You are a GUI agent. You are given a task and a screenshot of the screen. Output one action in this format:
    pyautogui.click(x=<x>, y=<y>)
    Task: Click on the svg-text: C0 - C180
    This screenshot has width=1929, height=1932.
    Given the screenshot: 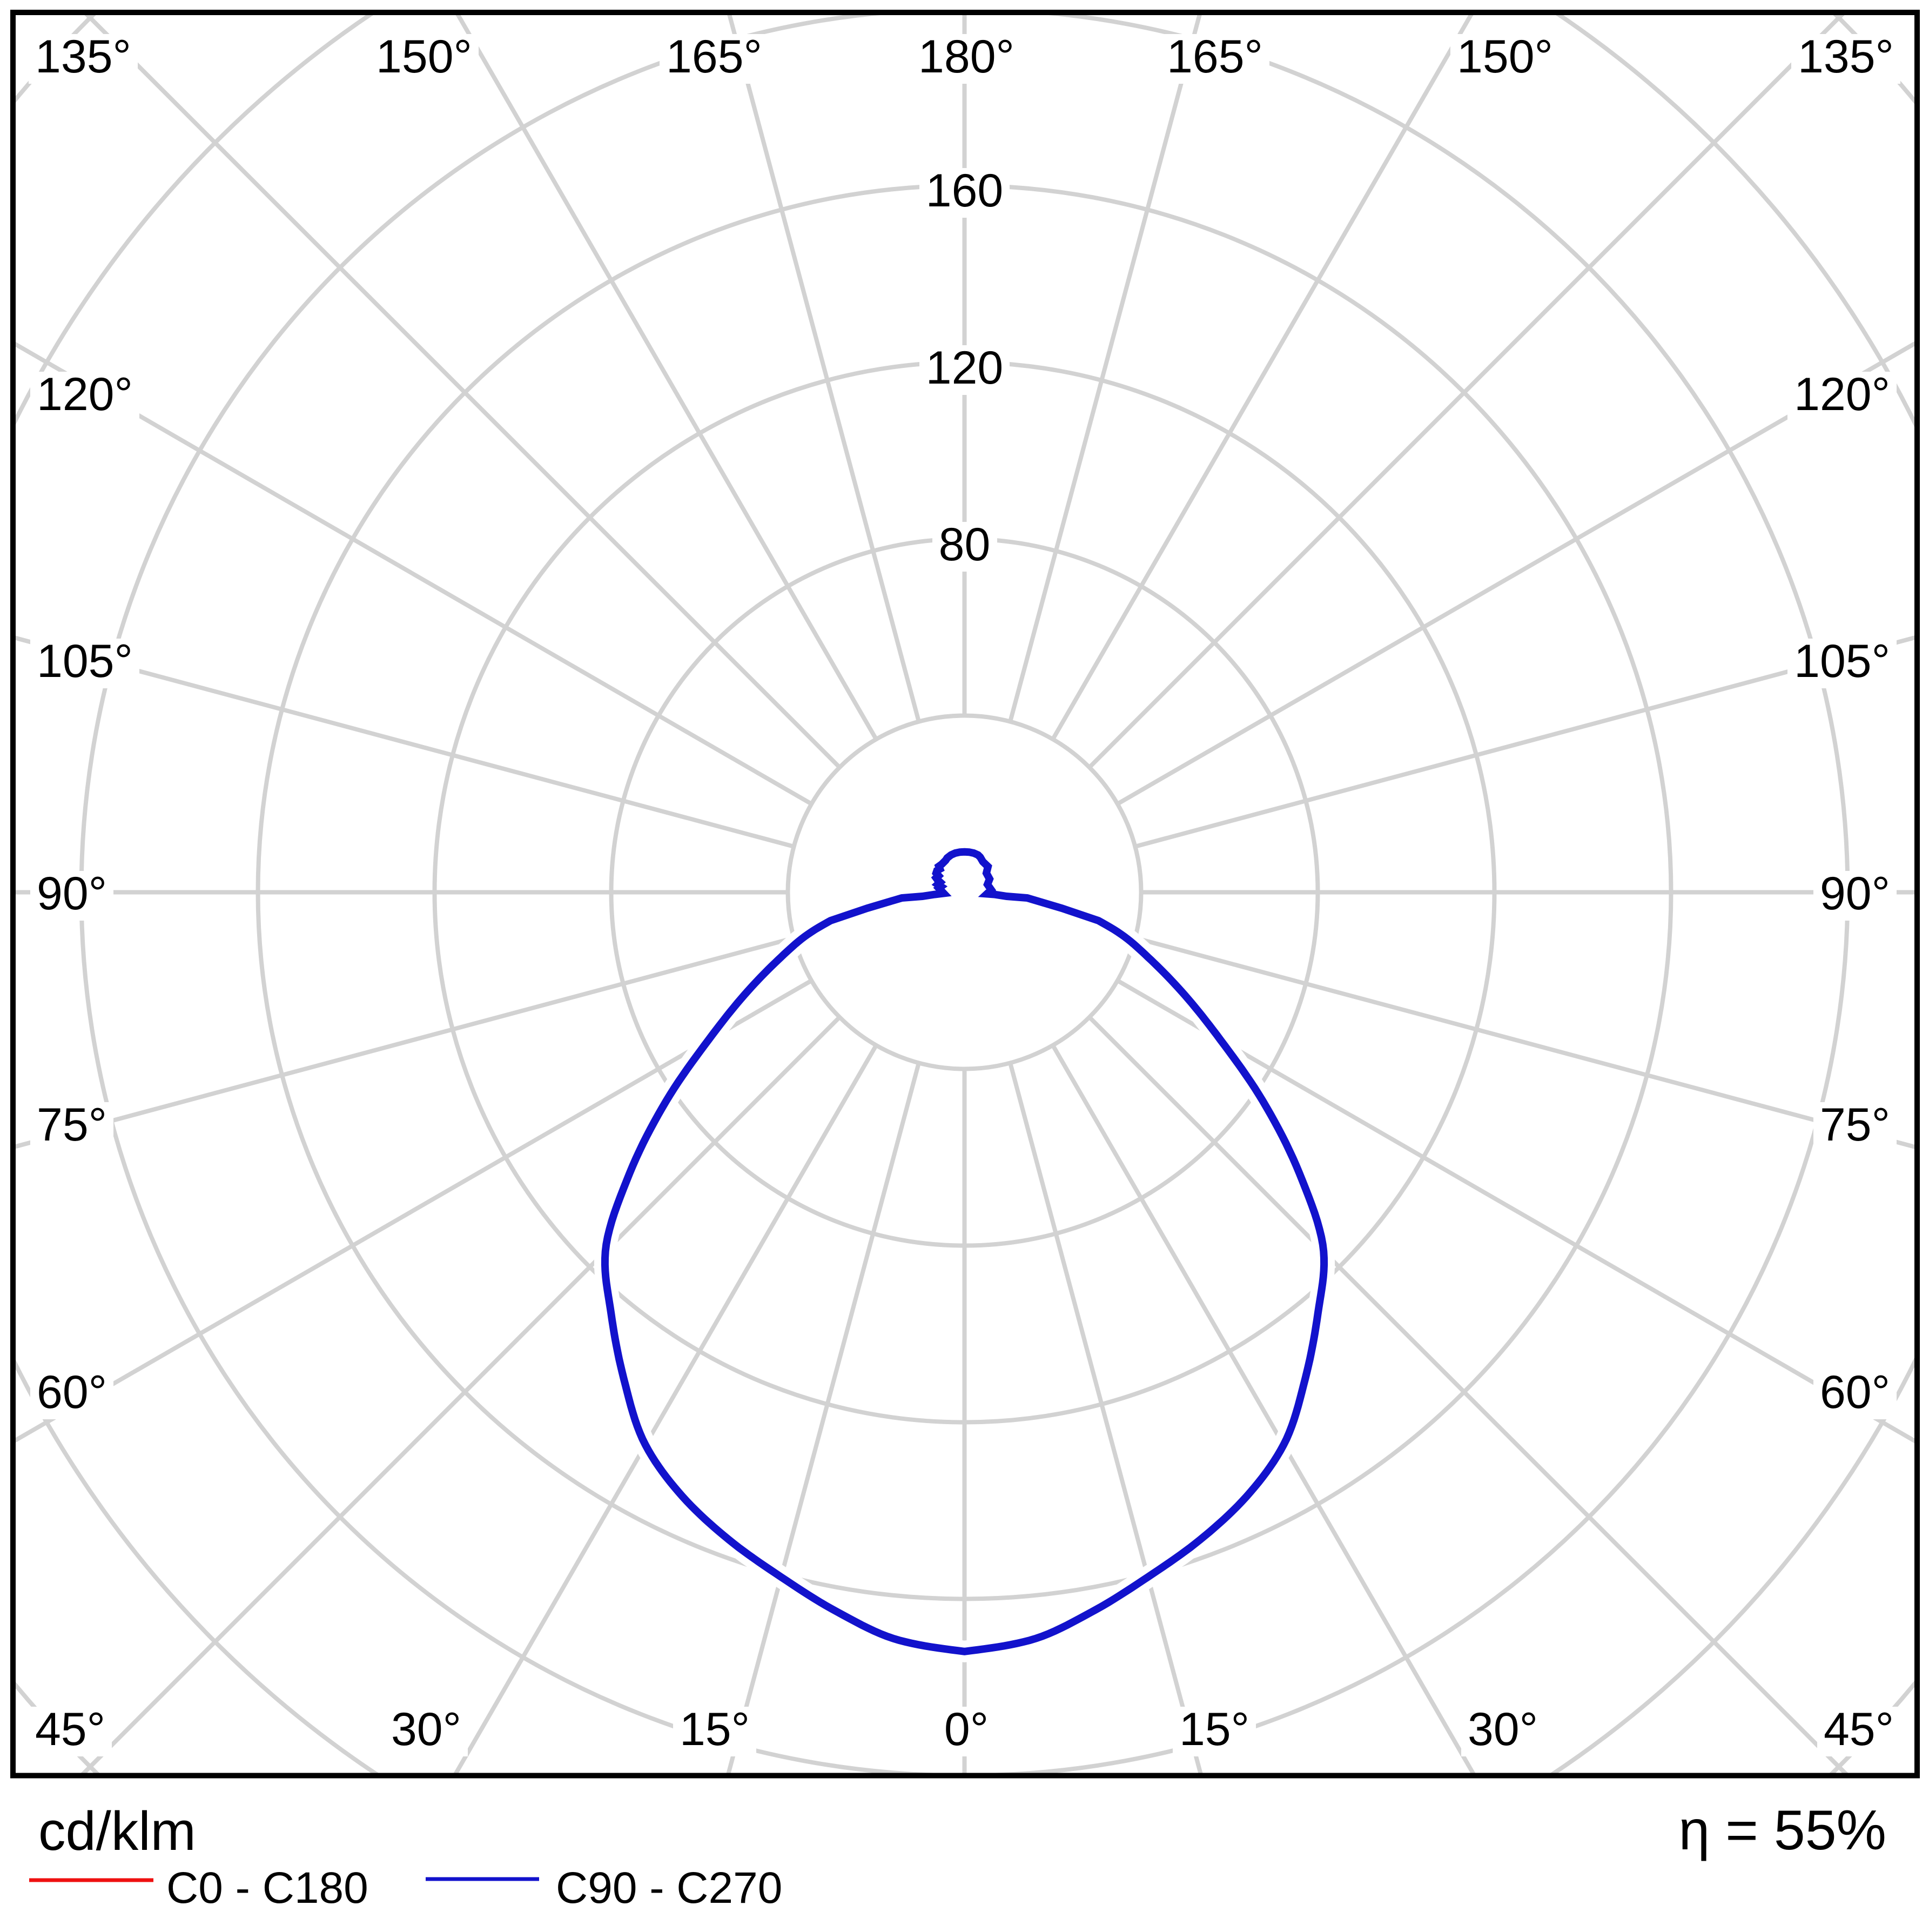 What is the action you would take?
    pyautogui.click(x=267, y=1888)
    